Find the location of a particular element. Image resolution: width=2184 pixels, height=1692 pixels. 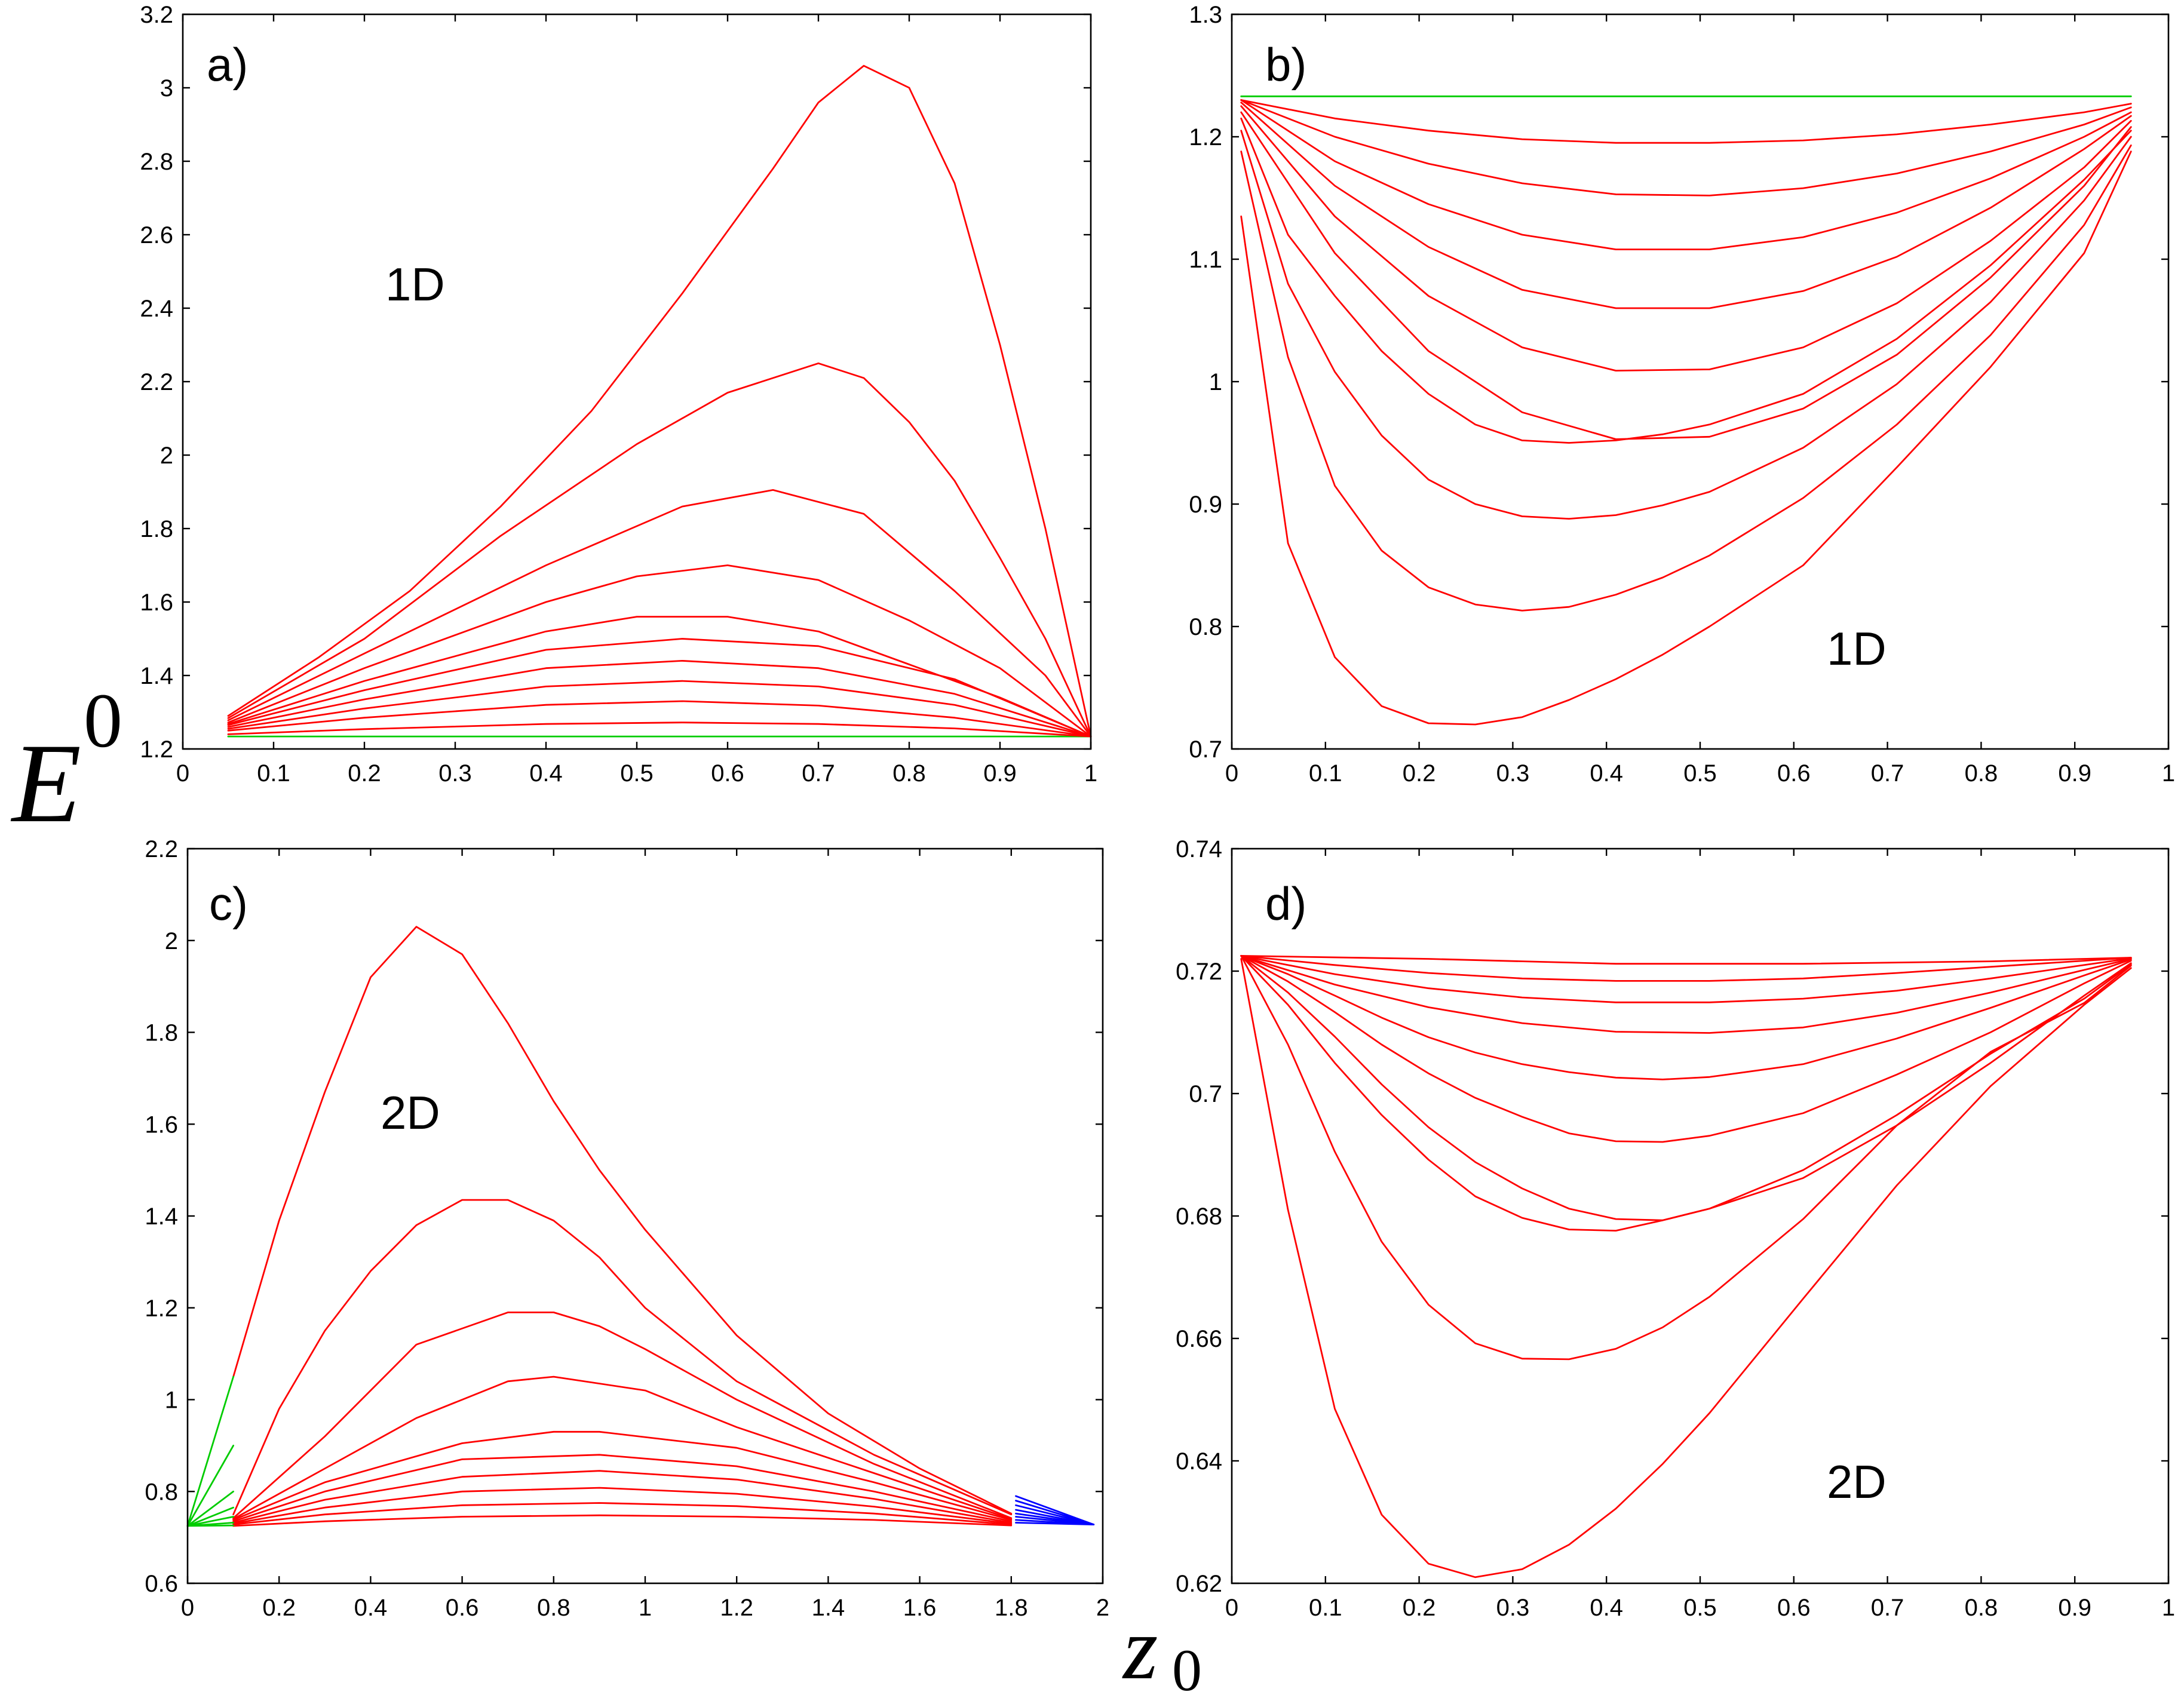

panel-d-series-c7 is located at coordinates (1686, 1088).